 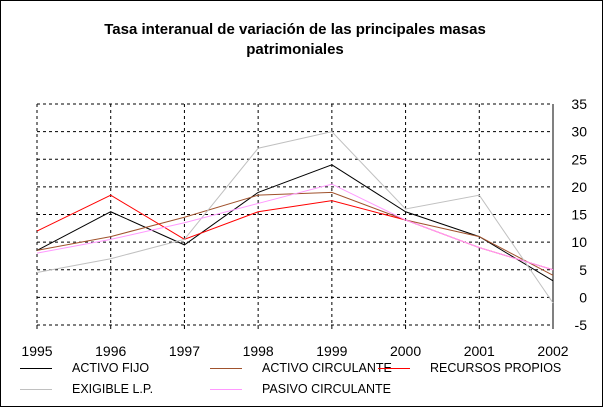 I want to click on legend-label: ACTIVO FIJO, so click(x=111, y=368).